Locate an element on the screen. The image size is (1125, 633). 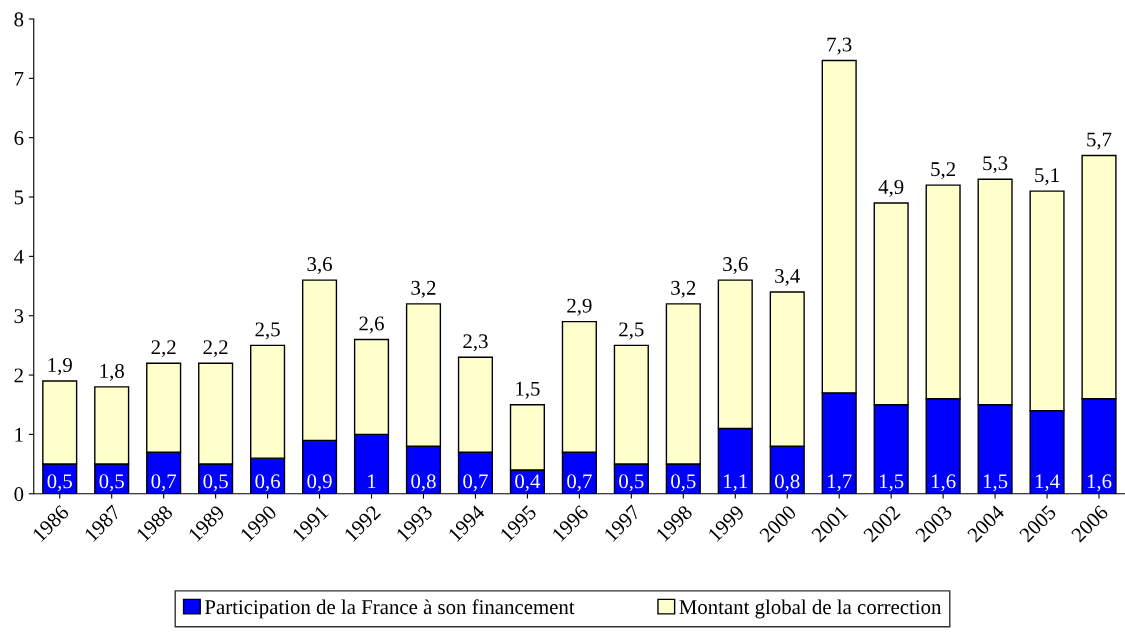
data-label: 1,4 is located at coordinates (1047, 483).